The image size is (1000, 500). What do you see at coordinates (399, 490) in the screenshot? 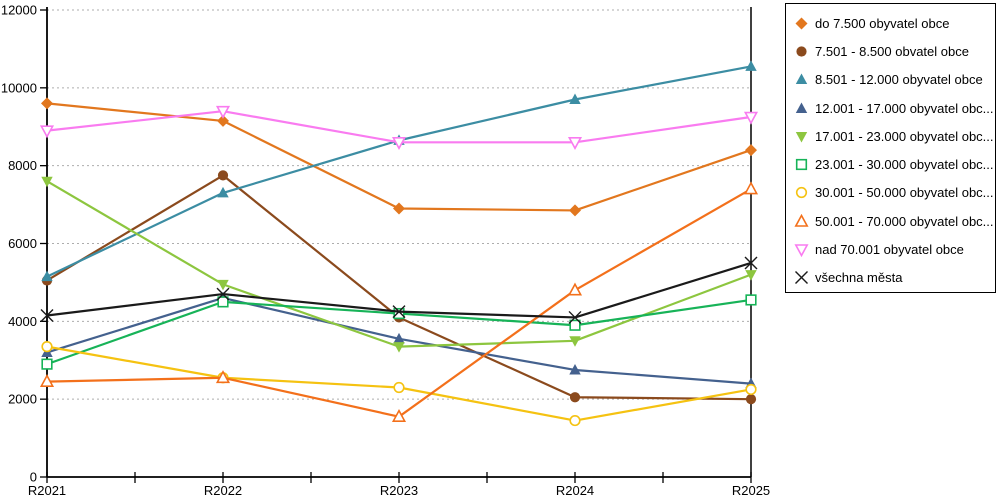
I see `x-axis-label: R2023` at bounding box center [399, 490].